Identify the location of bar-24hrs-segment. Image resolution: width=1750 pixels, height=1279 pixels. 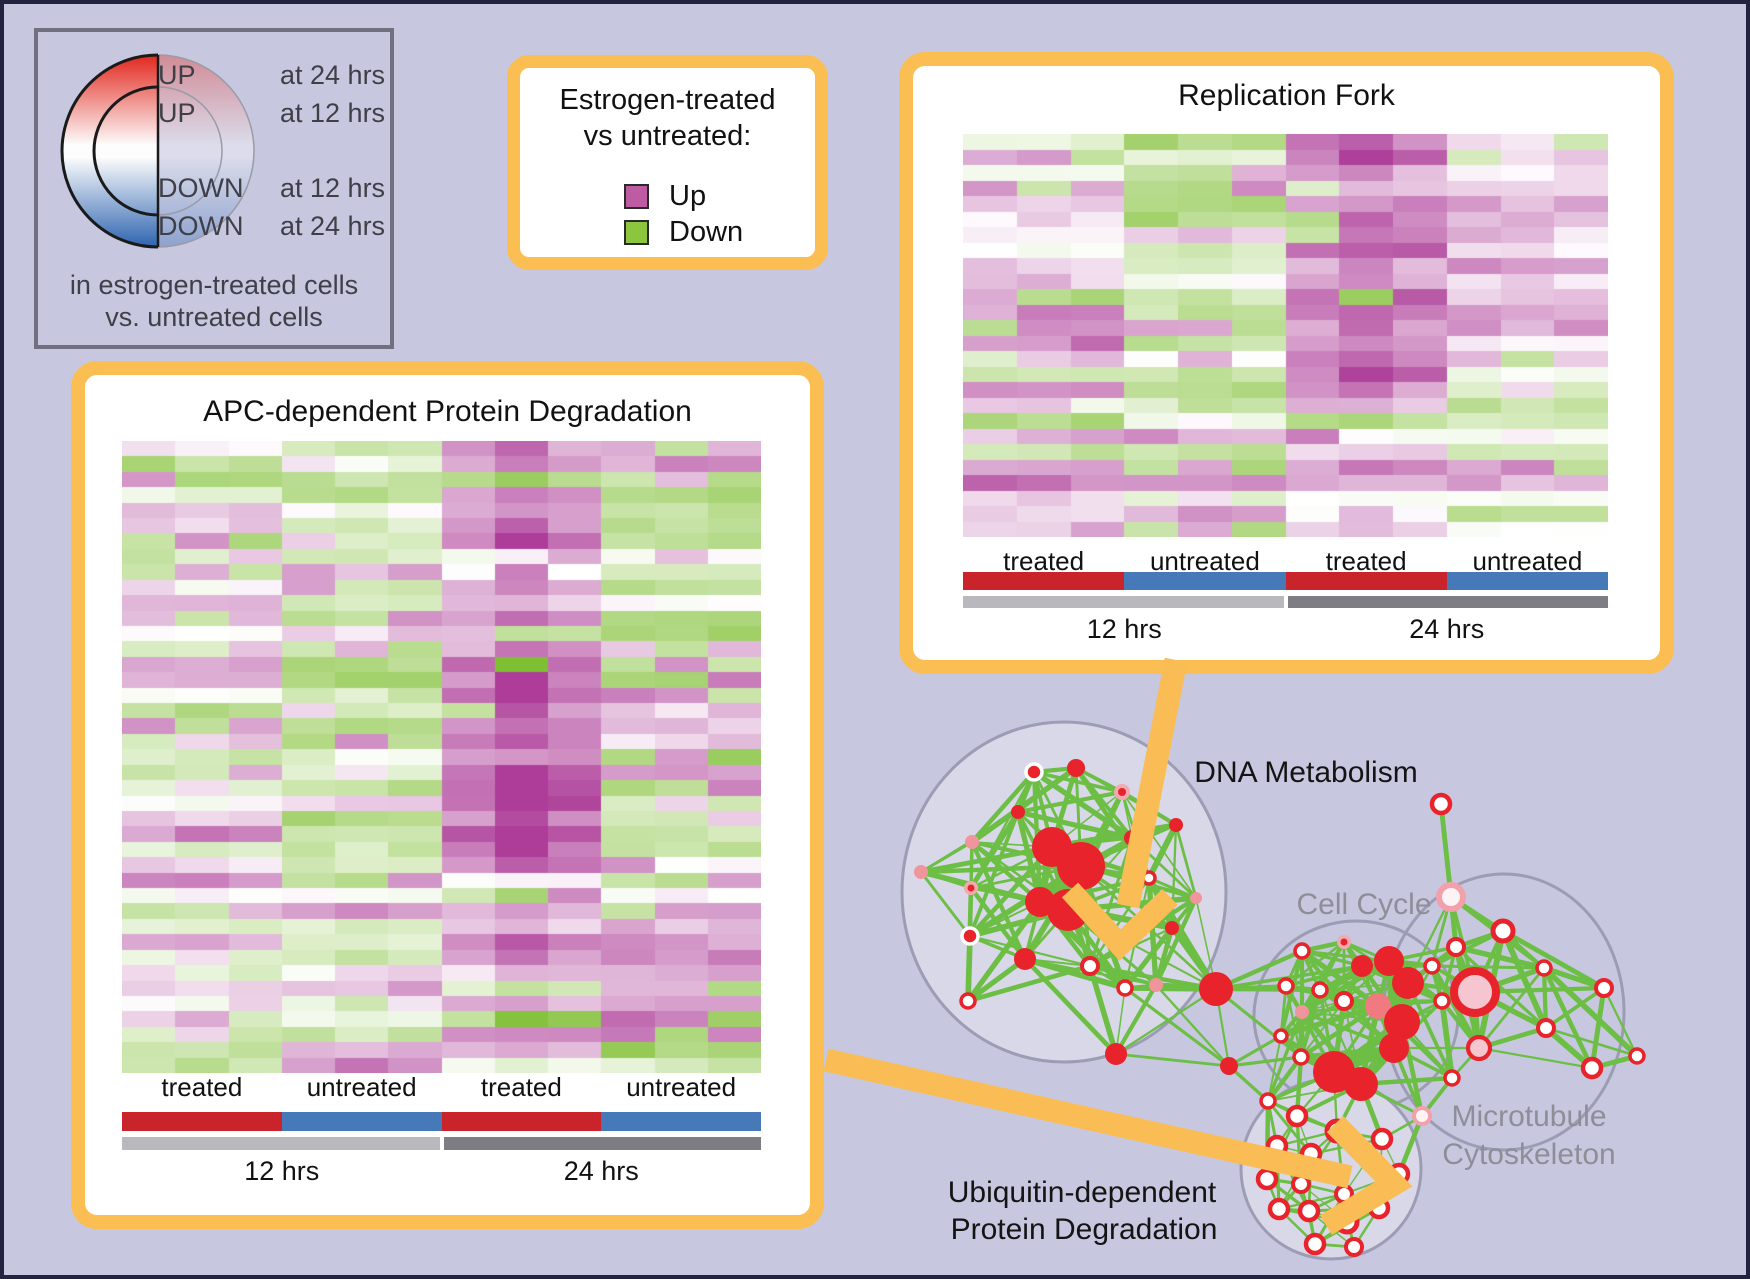
(1447, 602).